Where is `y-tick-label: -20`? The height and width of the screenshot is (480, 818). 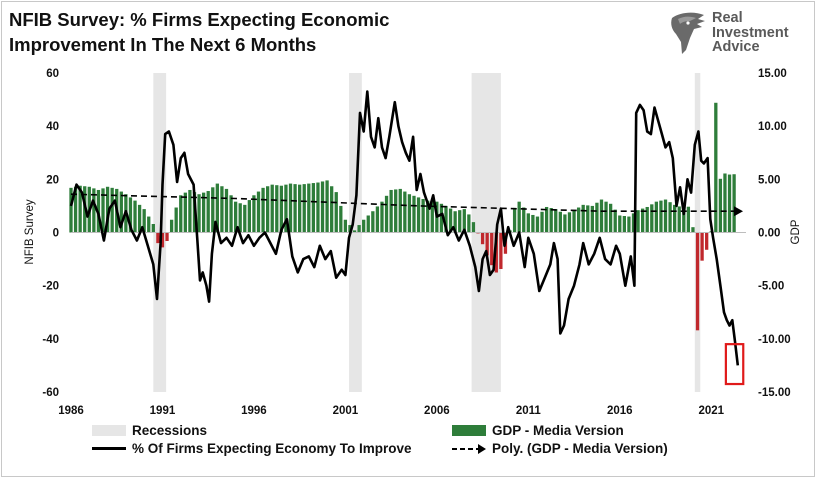
y-tick-label: -20 is located at coordinates (50, 287).